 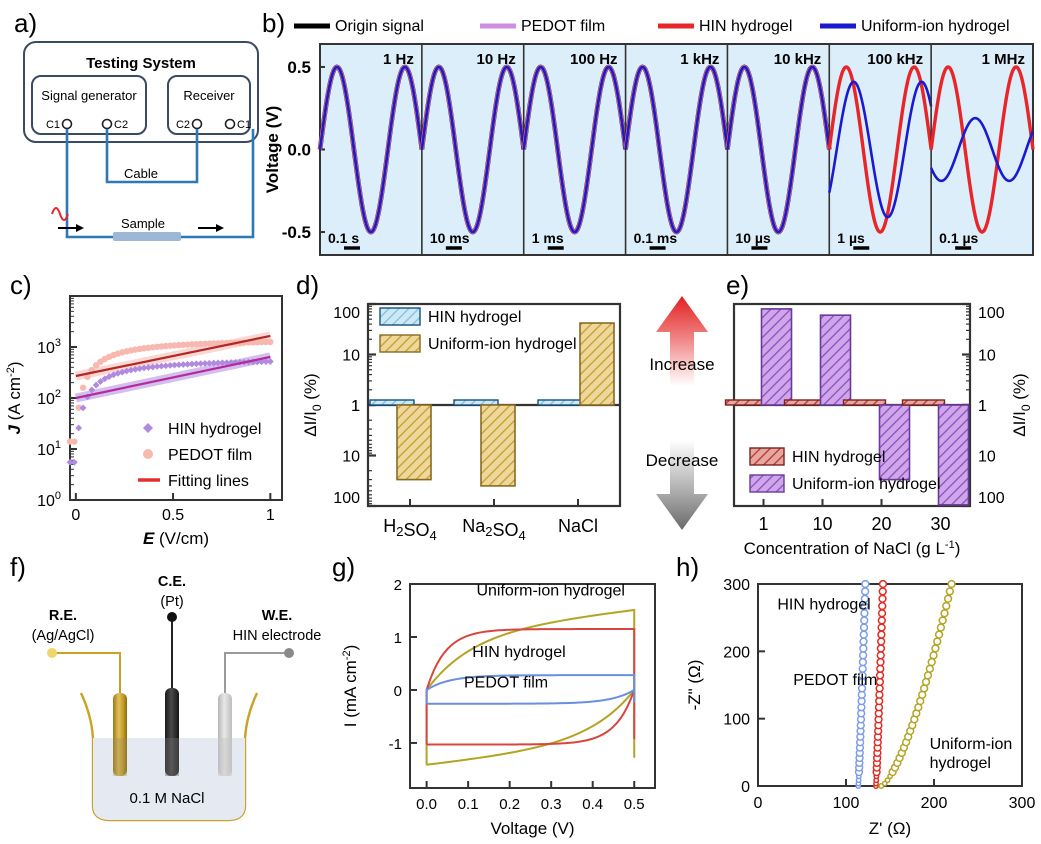 I want to click on panel-d-yticklabel-dn-1: 10, so click(x=351, y=457).